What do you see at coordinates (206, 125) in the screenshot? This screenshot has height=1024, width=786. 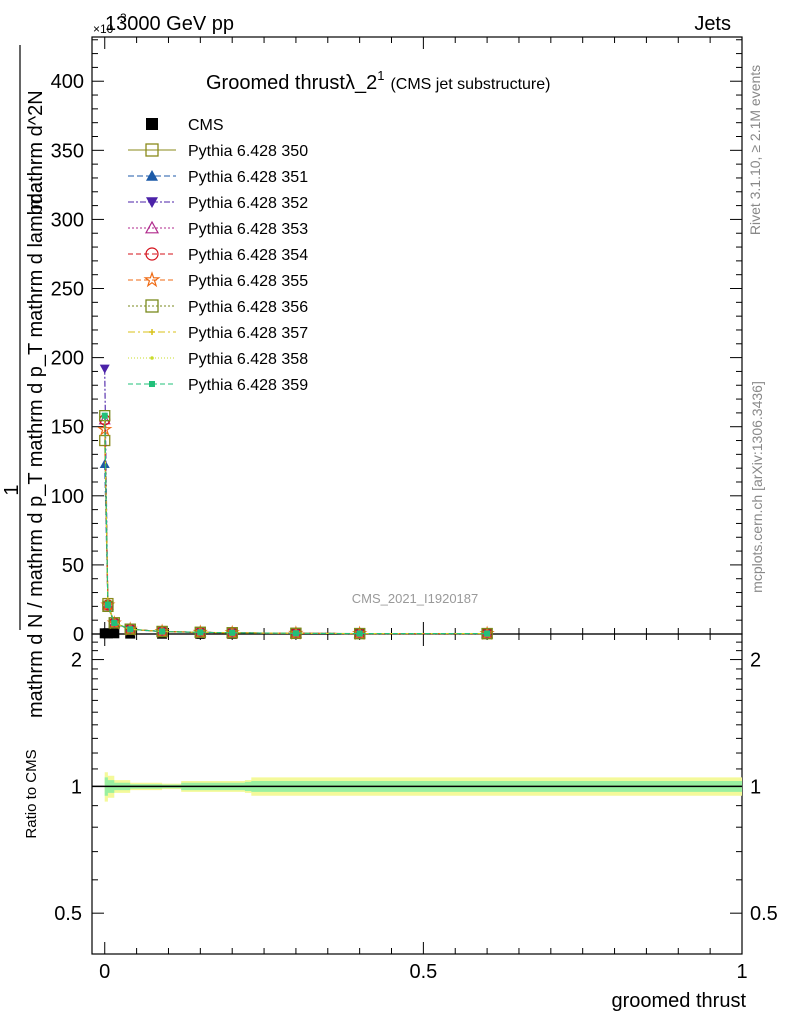 I see `legend-label: CMS` at bounding box center [206, 125].